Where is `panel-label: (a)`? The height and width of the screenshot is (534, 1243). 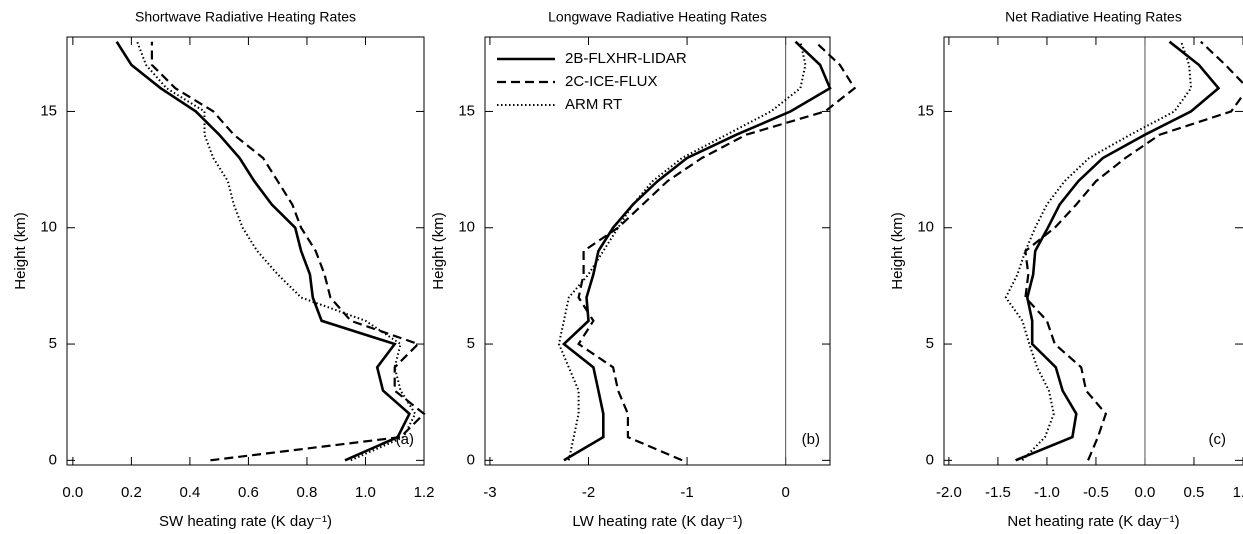 panel-label: (a) is located at coordinates (405, 439).